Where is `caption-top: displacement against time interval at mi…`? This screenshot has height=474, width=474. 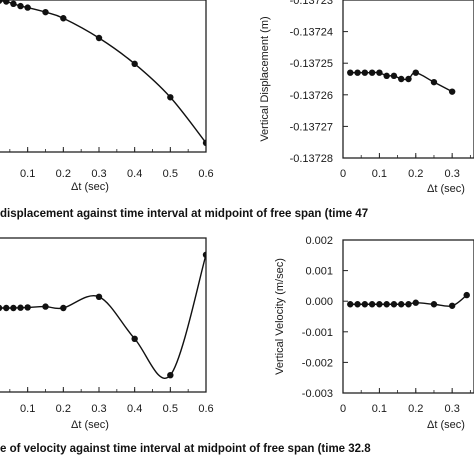
caption-top: displacement against time interval at mi… is located at coordinates (184, 214).